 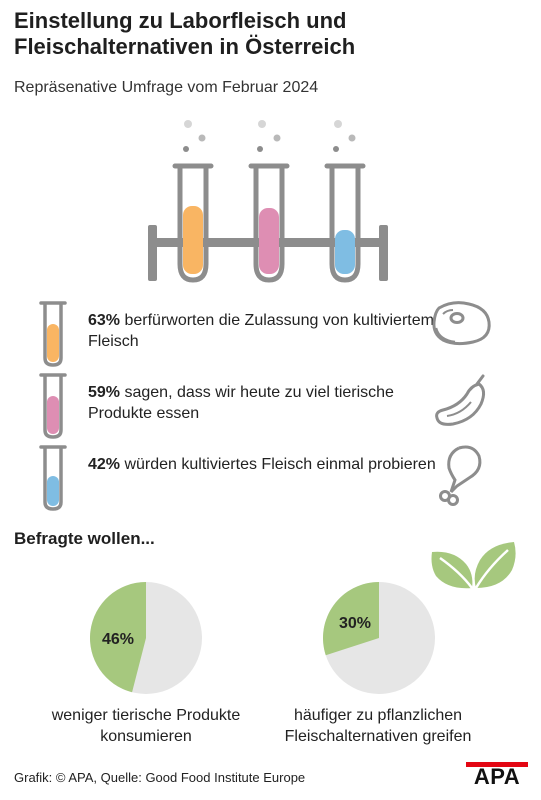 I want to click on test-tube-blue-icon, so click(x=53, y=478).